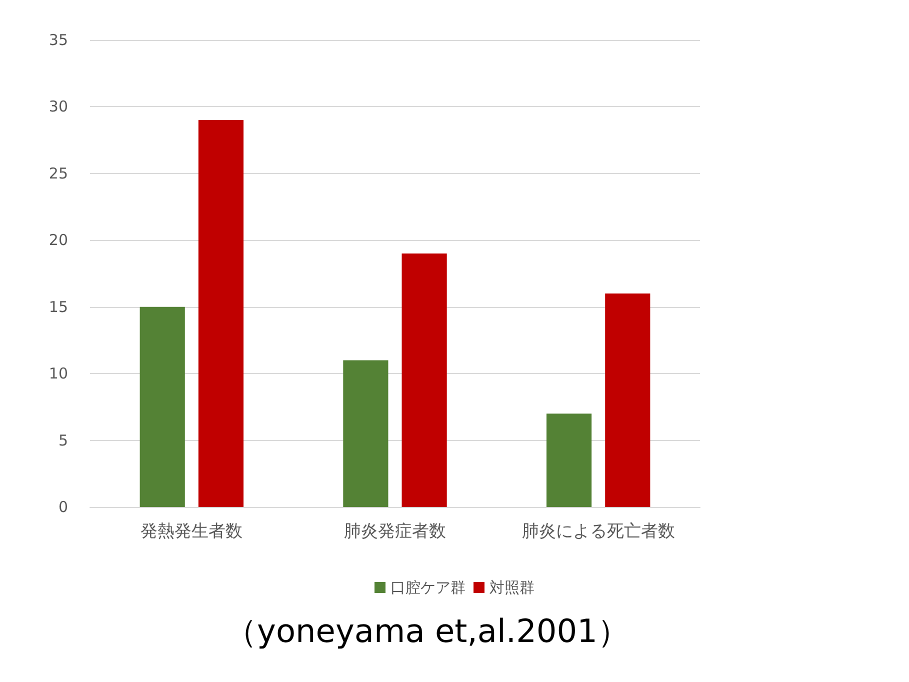  I want to click on y-tick-label: 35, so click(58, 40).